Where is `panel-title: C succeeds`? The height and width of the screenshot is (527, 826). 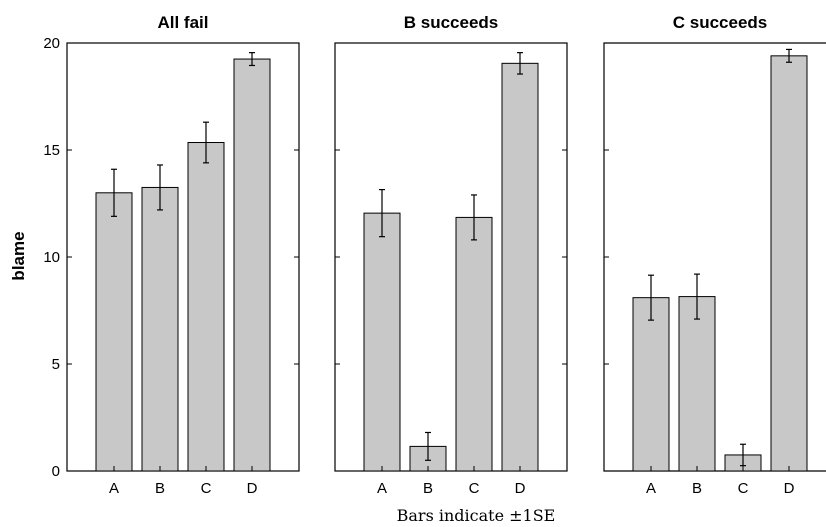
panel-title: C succeeds is located at coordinates (720, 22).